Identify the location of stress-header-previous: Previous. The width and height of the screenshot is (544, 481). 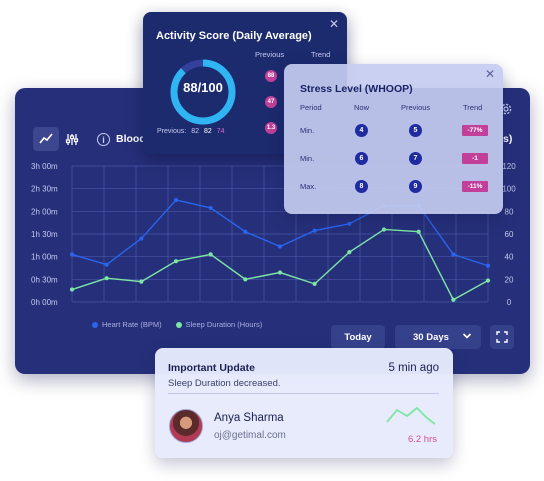
(416, 107).